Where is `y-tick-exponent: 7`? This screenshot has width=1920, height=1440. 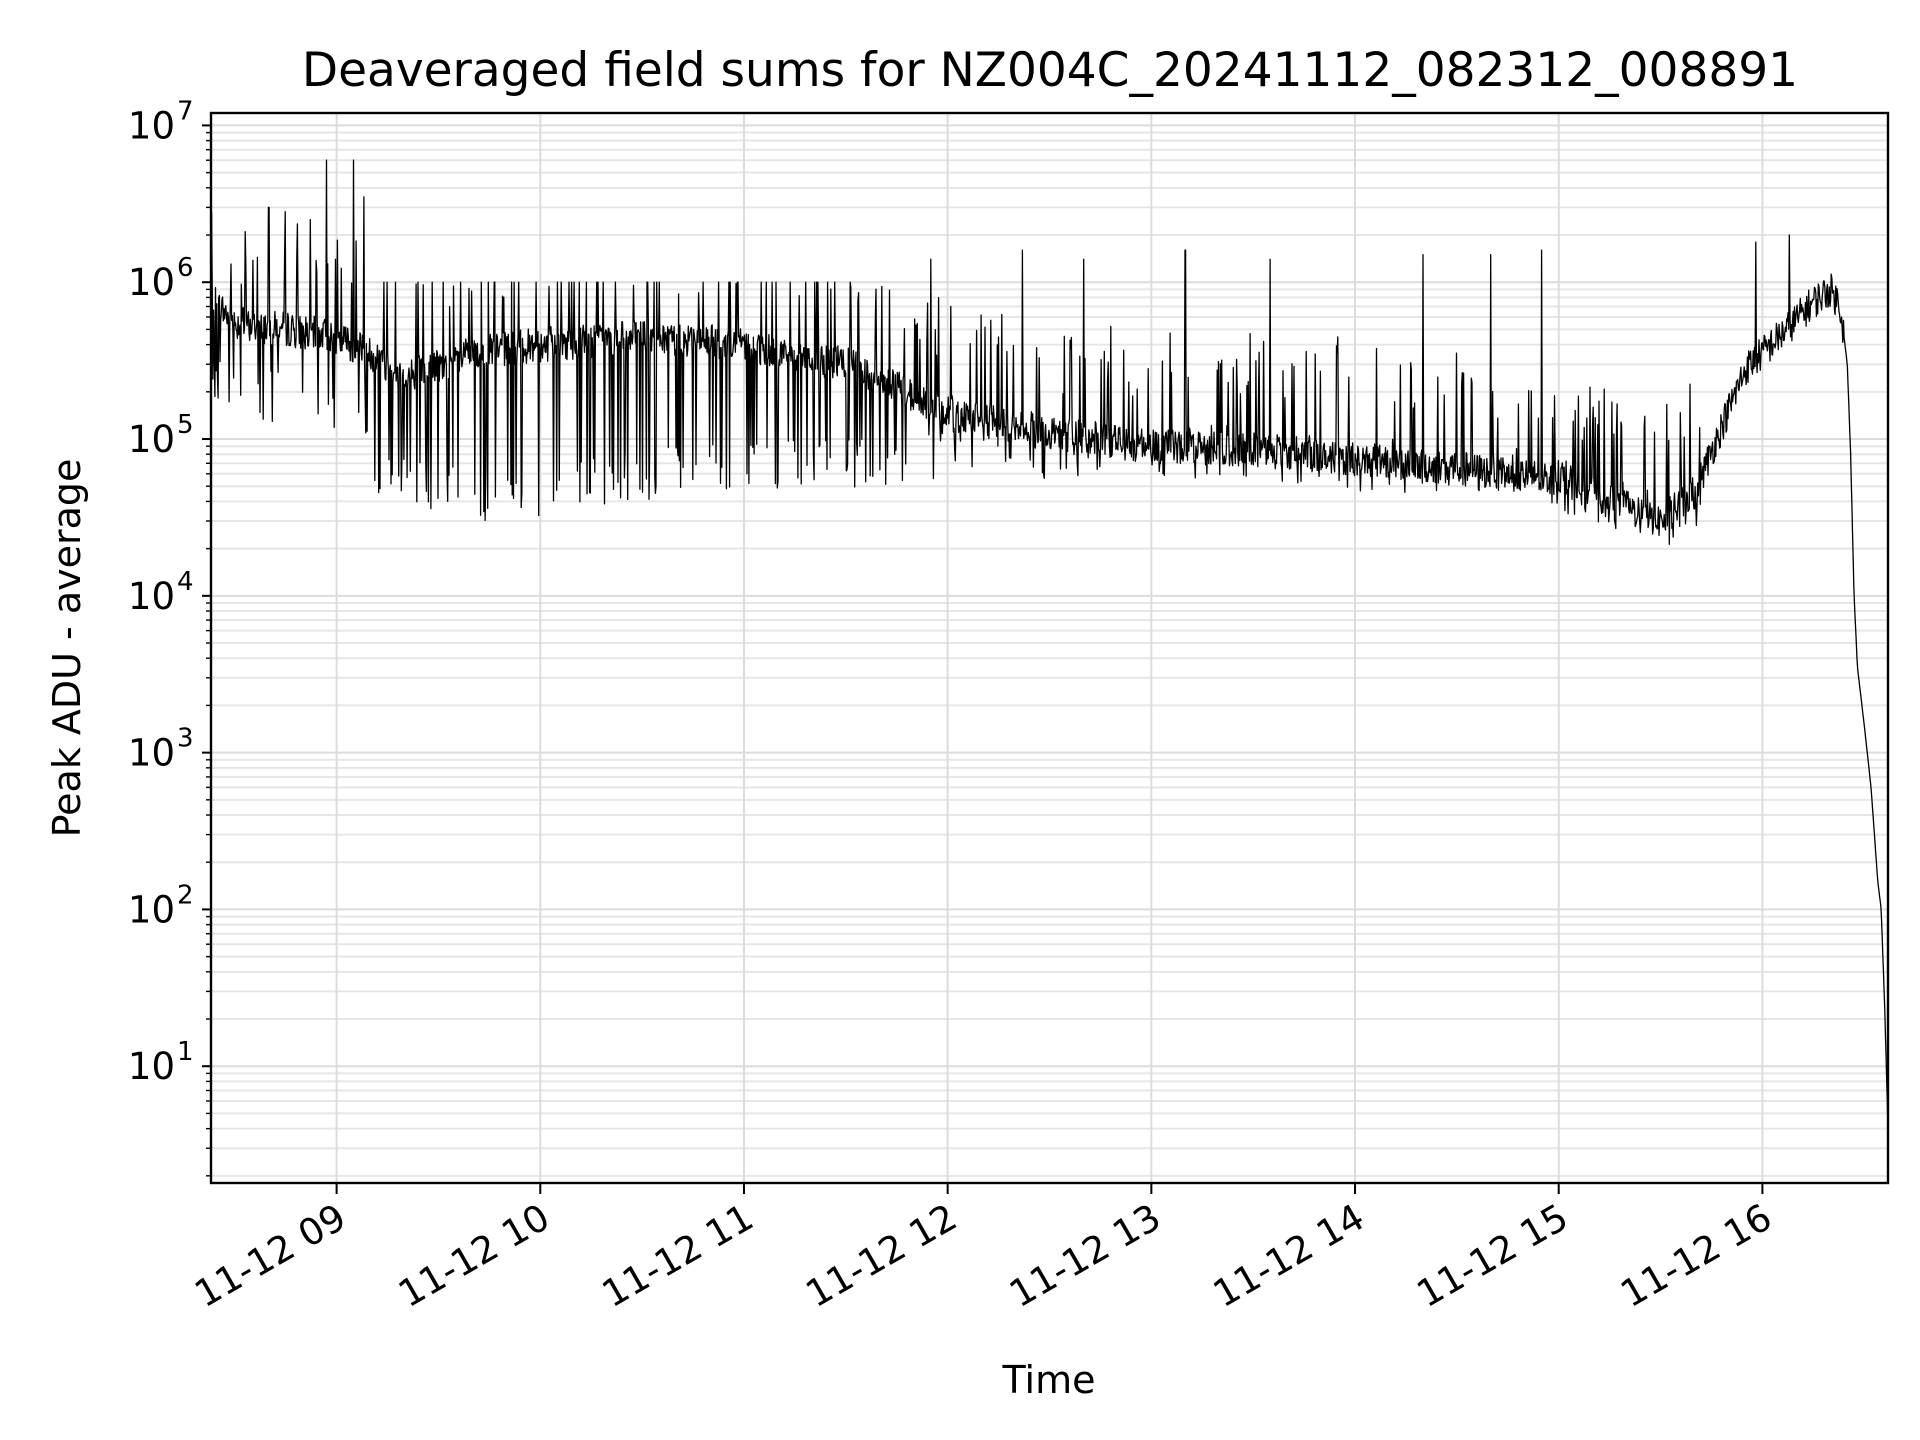 y-tick-exponent: 7 is located at coordinates (185, 111).